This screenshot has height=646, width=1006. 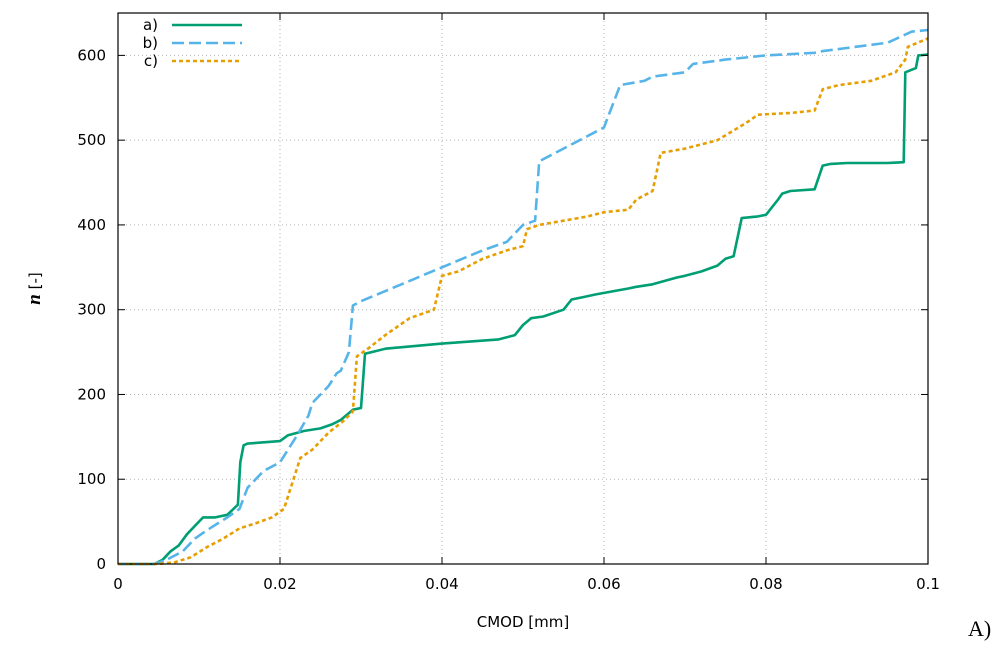 What do you see at coordinates (150, 25) in the screenshot?
I see `legend-label-0: a)` at bounding box center [150, 25].